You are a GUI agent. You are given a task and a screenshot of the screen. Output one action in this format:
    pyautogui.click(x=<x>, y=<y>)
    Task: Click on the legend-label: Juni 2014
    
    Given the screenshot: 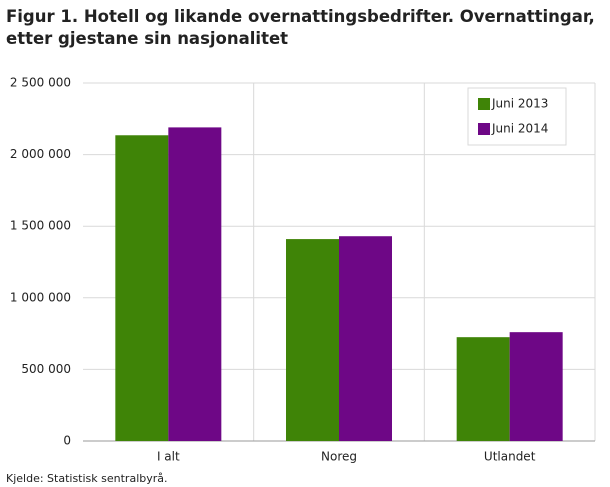 What is the action you would take?
    pyautogui.click(x=519, y=129)
    